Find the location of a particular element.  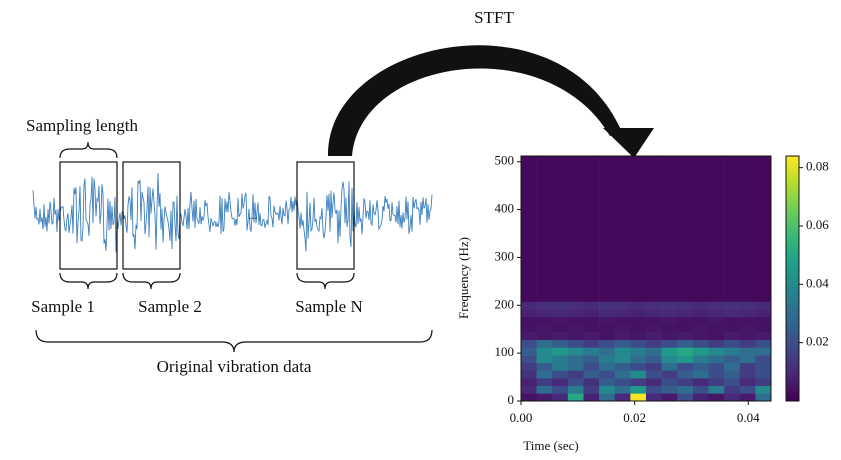

y-tick-label: 500 is located at coordinates (505, 160).